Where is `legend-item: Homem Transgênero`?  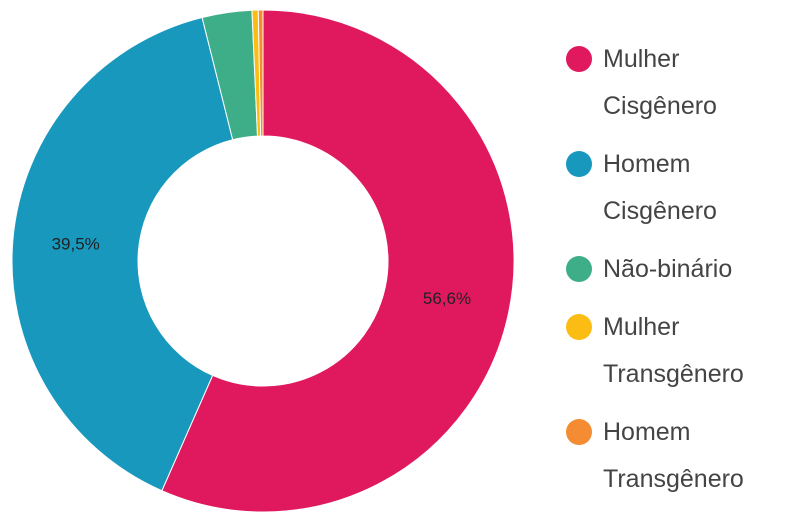
legend-item: Homem Transgênero is located at coordinates (686, 456).